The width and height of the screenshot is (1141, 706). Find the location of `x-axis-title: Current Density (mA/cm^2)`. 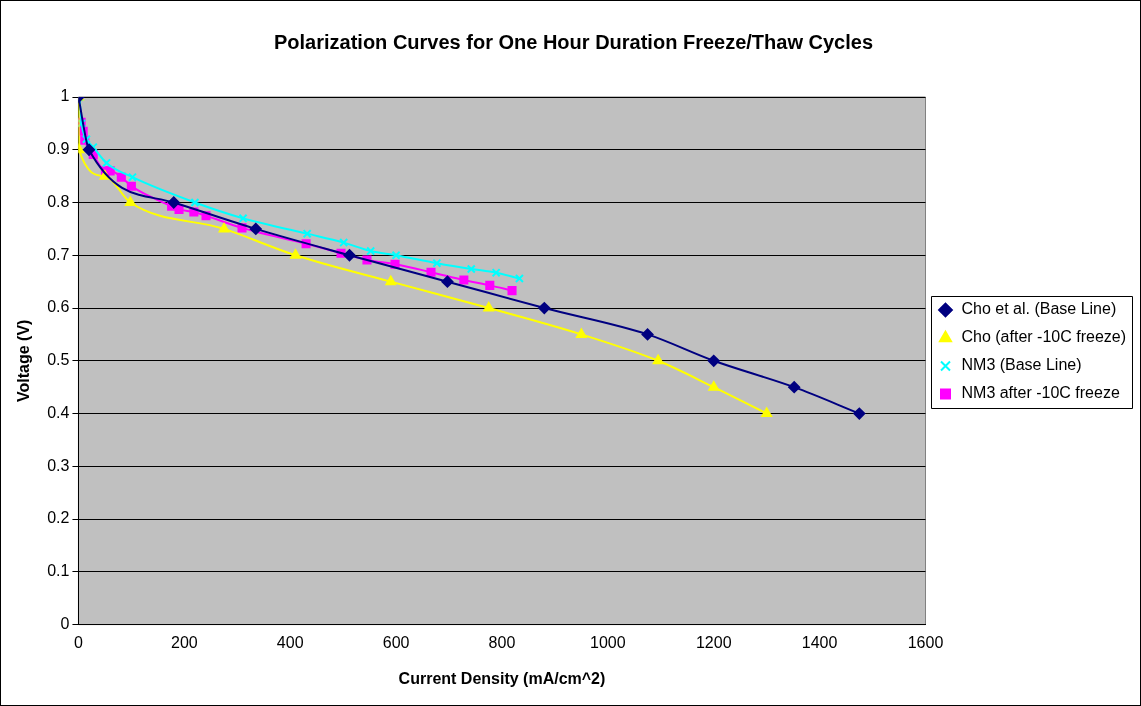

x-axis-title: Current Density (mA/cm^2) is located at coordinates (502, 678).